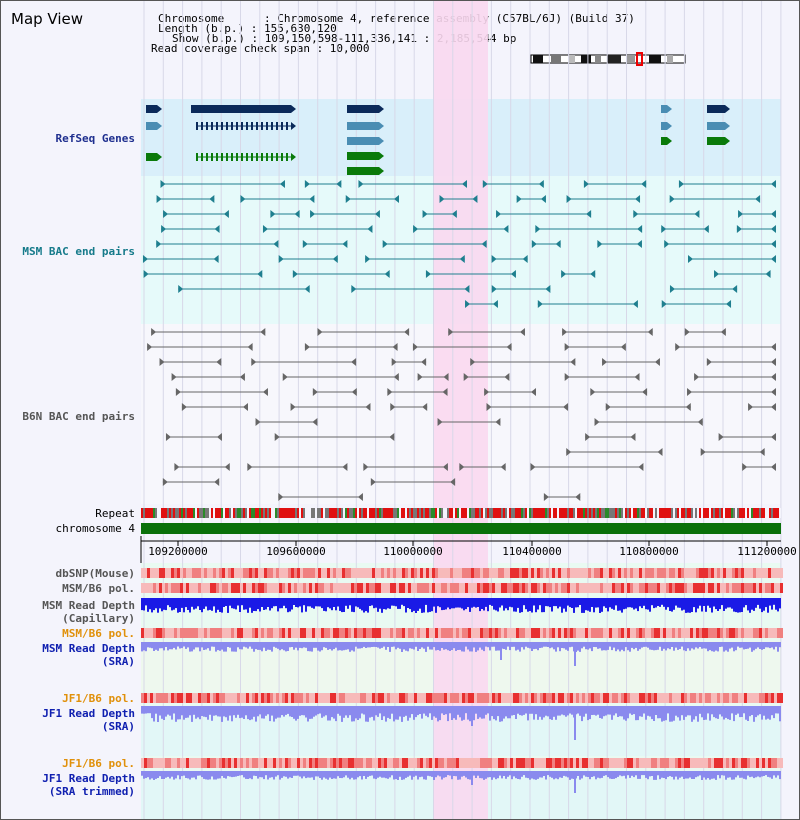  What do you see at coordinates (609, 59) in the screenshot?
I see `chromosome-ideogram` at bounding box center [609, 59].